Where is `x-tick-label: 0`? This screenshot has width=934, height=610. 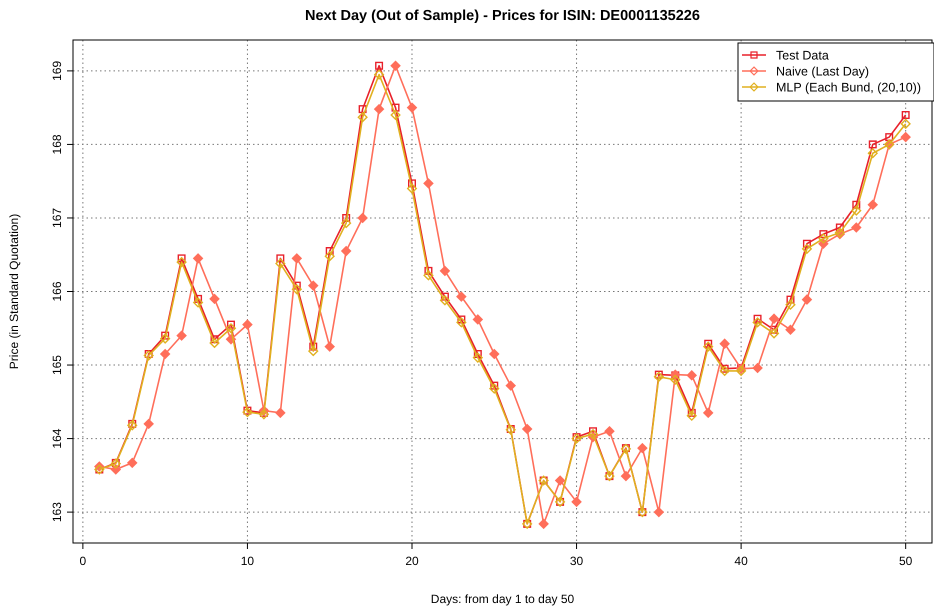 x-tick-label: 0 is located at coordinates (83, 561).